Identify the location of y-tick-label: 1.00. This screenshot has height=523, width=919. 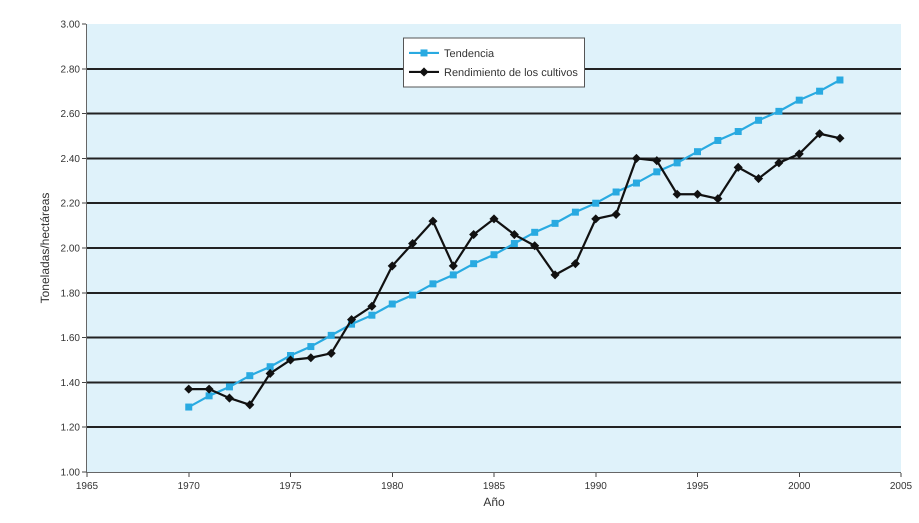
(70, 473).